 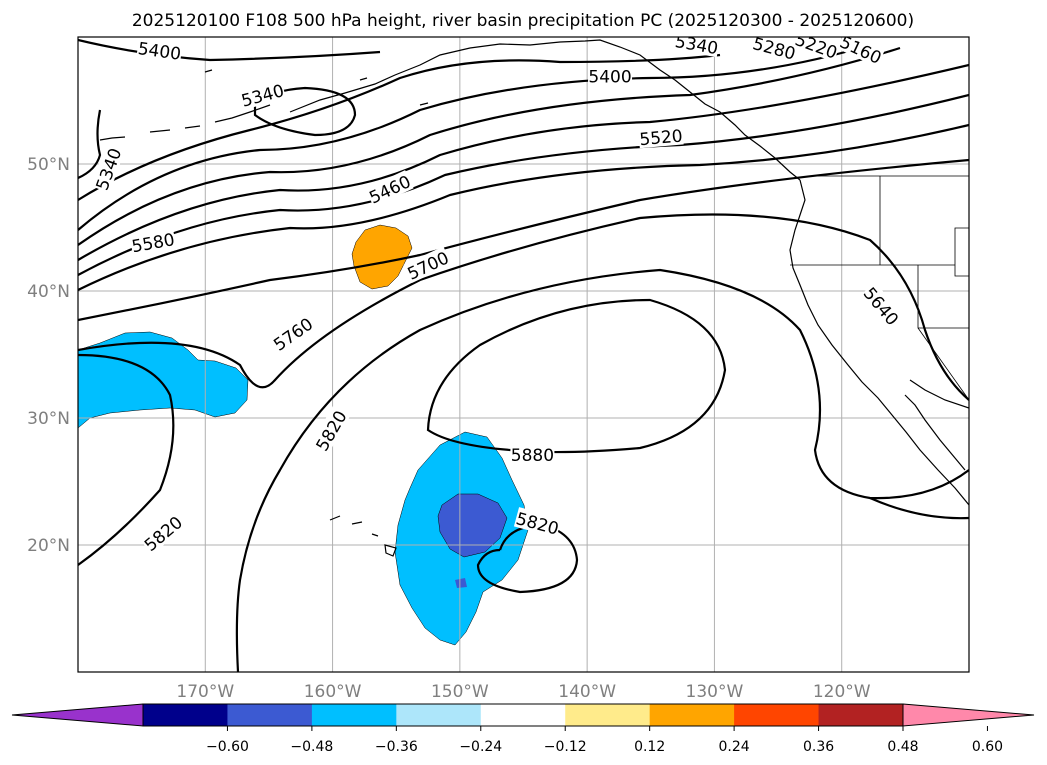 I want to click on colorbar-tick-label: −0.36, so click(x=396, y=747).